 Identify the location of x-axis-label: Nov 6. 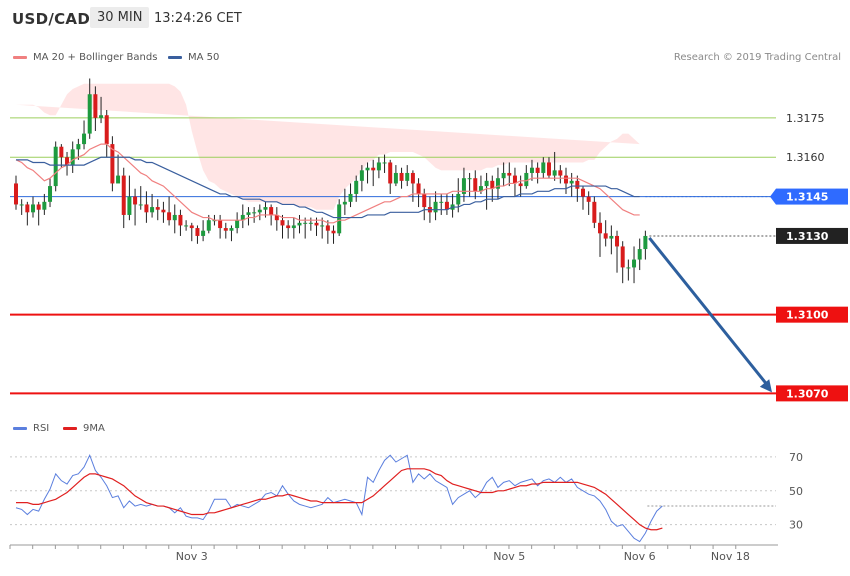
(640, 556).